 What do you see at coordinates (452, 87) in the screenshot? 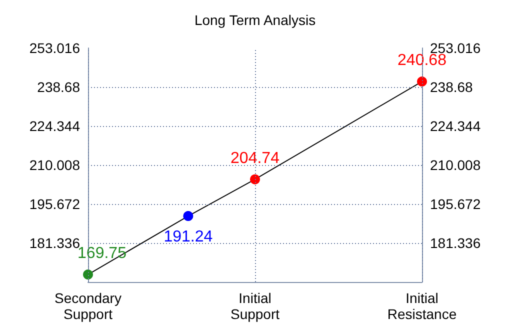
I see `y2-tick-label: 238.68` at bounding box center [452, 87].